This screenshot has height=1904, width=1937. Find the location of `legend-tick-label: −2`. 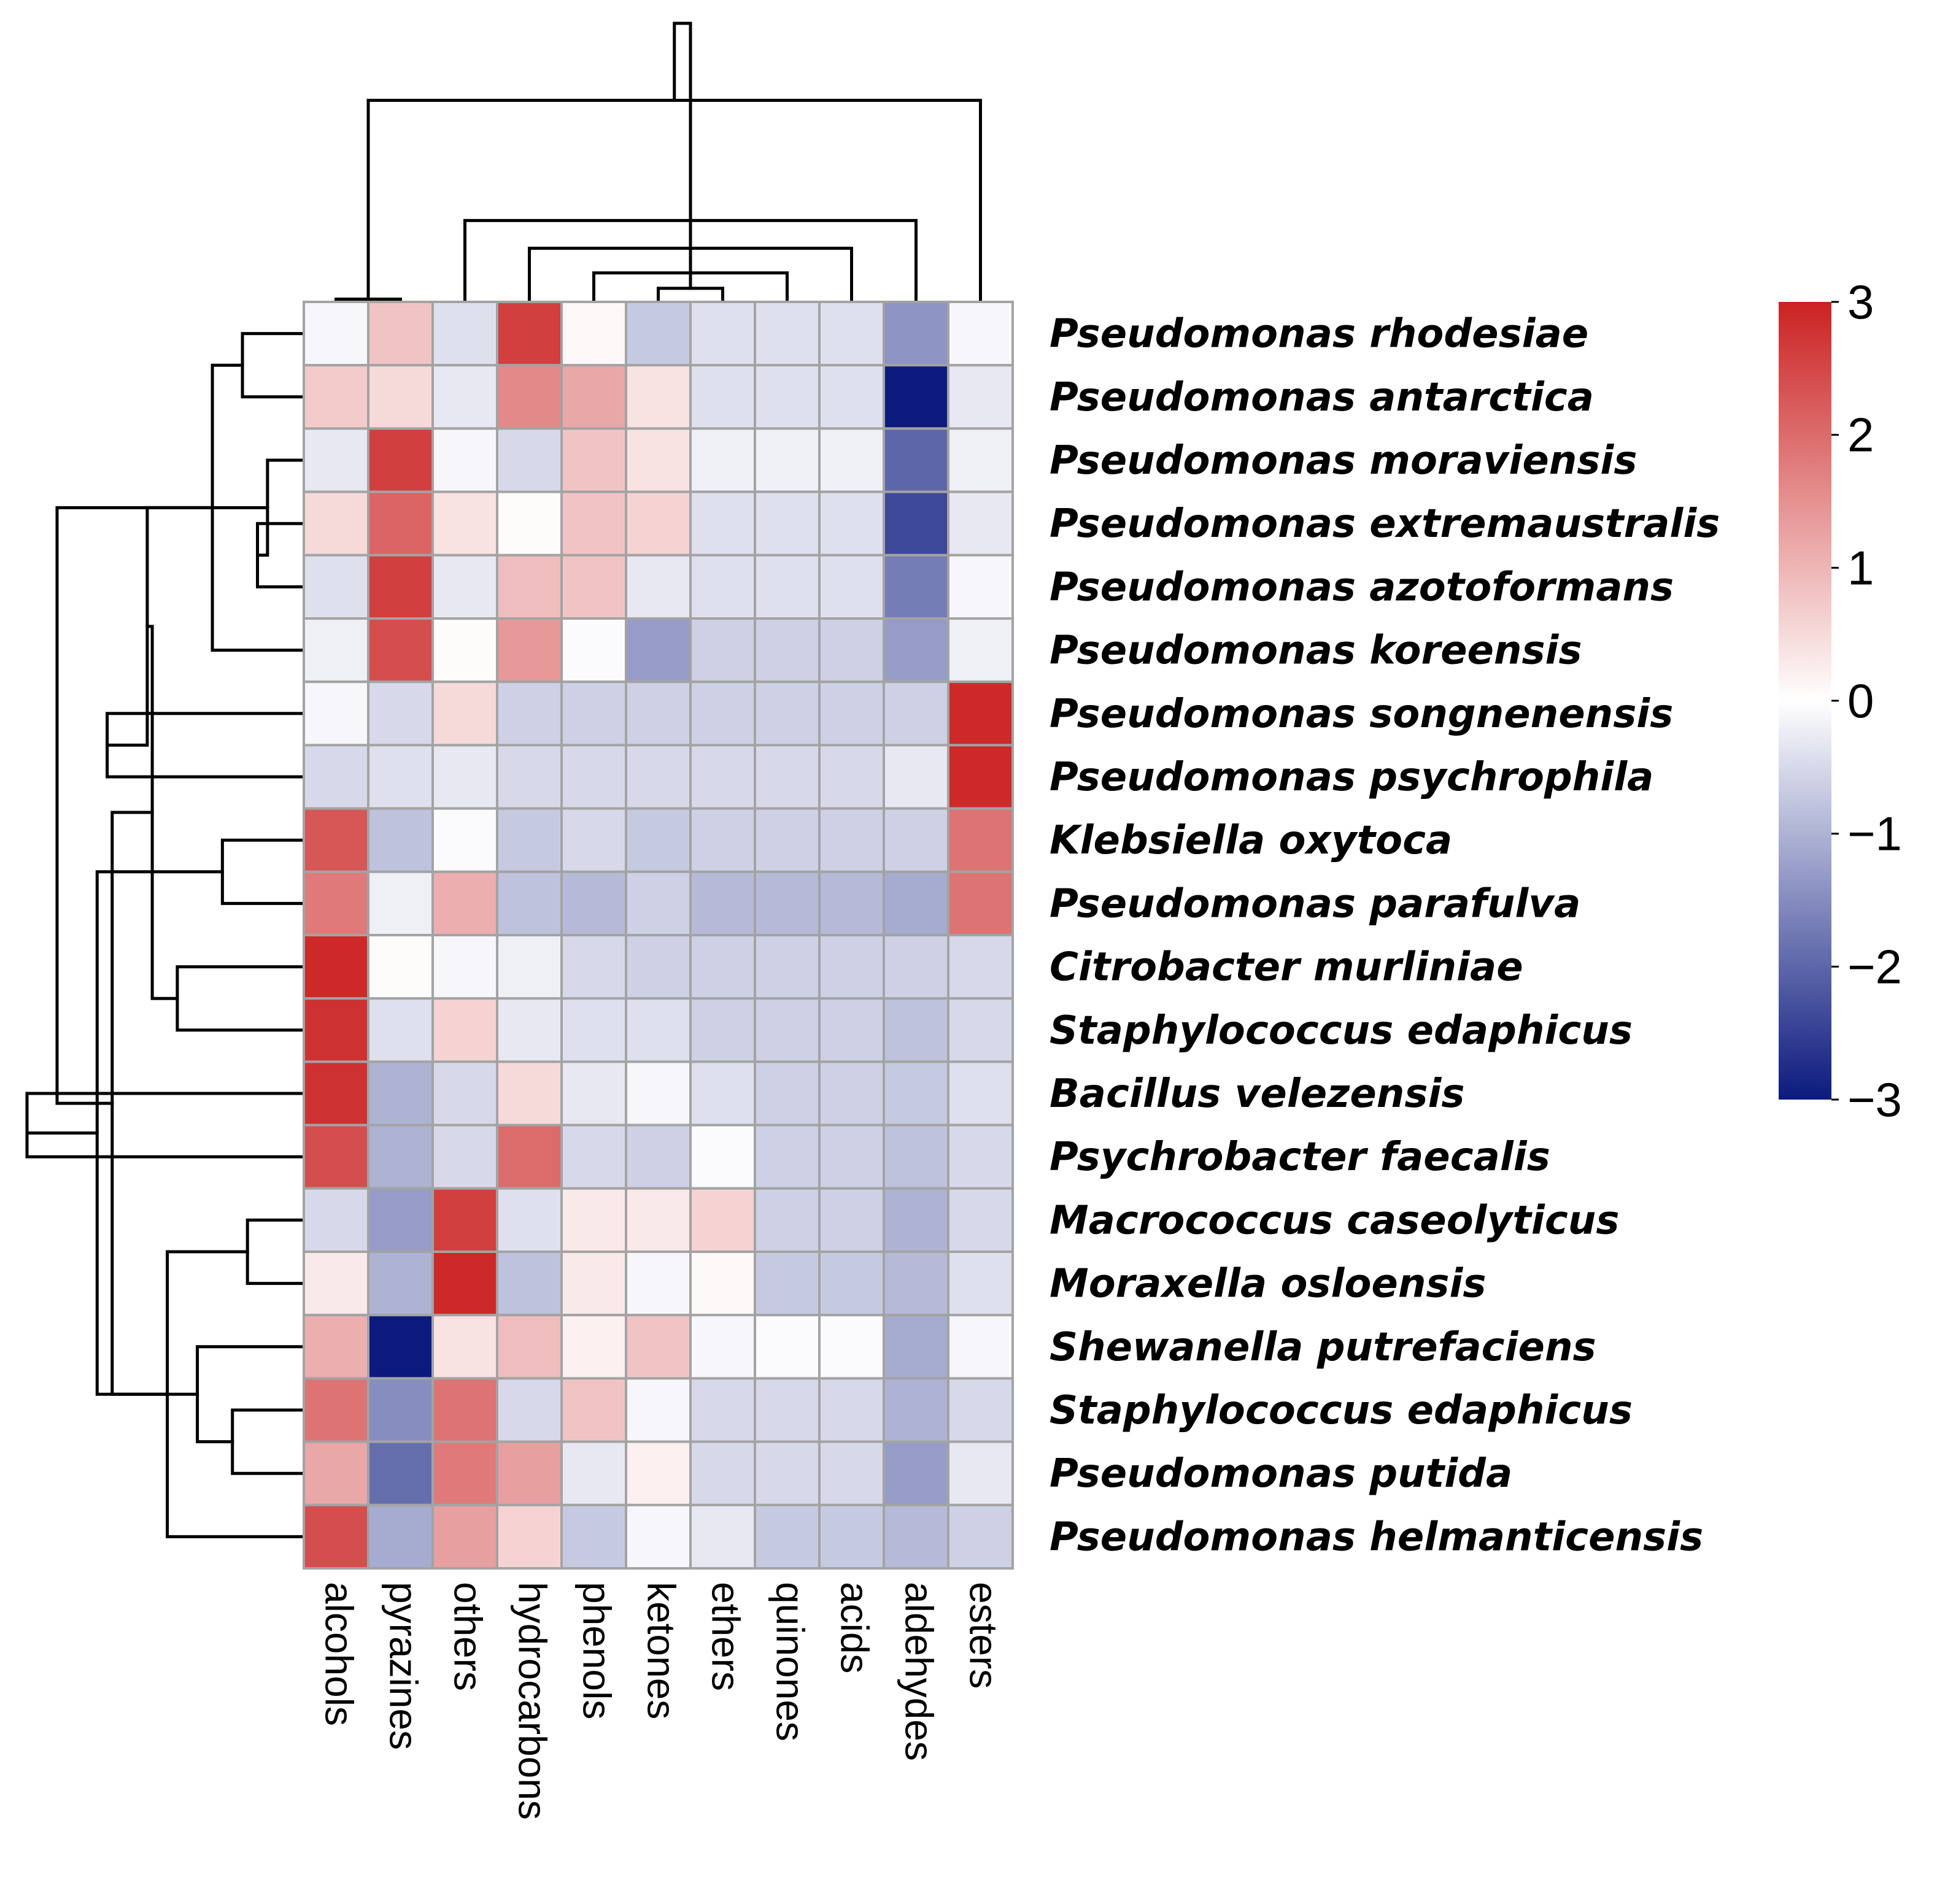

legend-tick-label: −2 is located at coordinates (1874, 966).